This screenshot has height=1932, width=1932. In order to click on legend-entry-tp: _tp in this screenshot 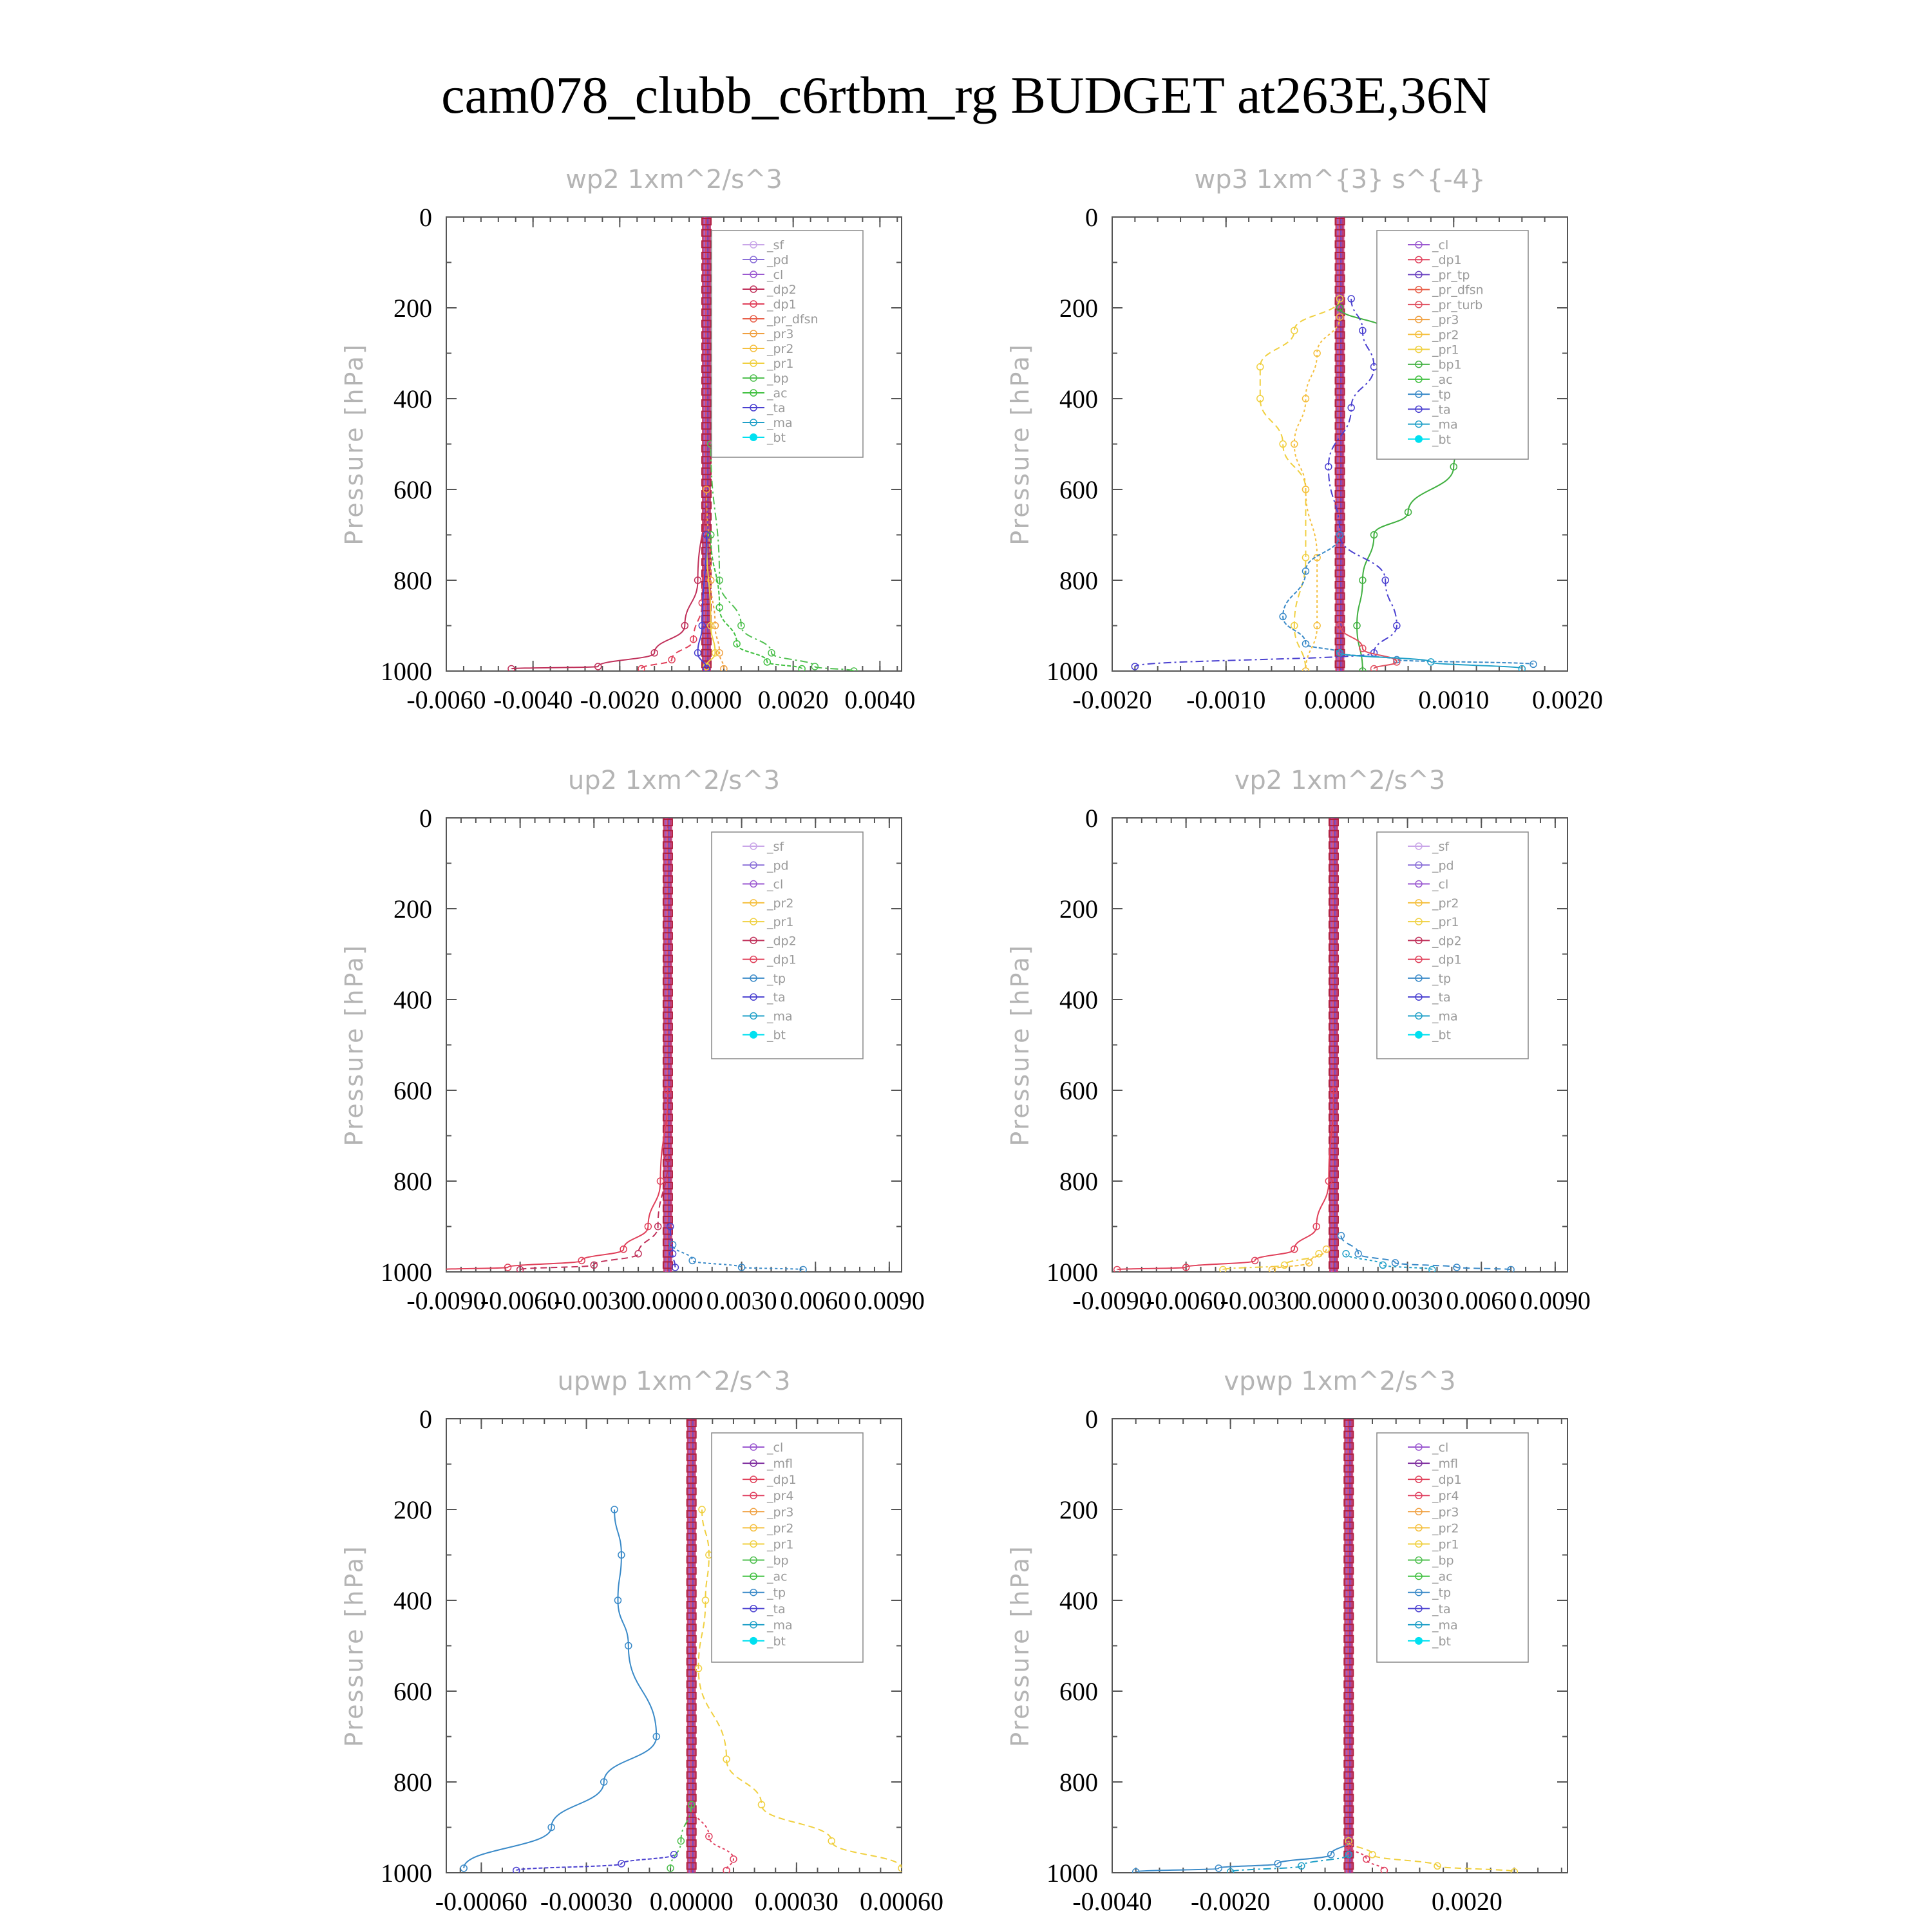, I will do `click(1442, 395)`.